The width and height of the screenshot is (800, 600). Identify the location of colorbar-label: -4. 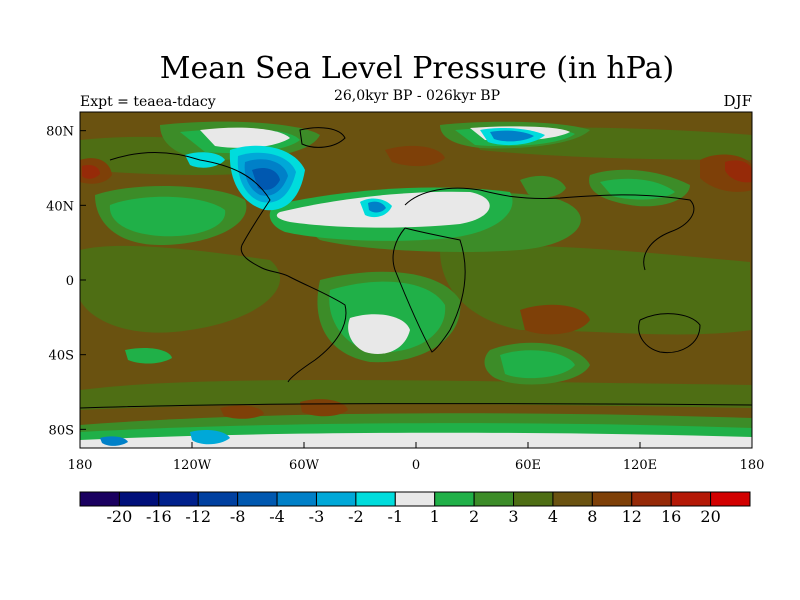
(277, 516).